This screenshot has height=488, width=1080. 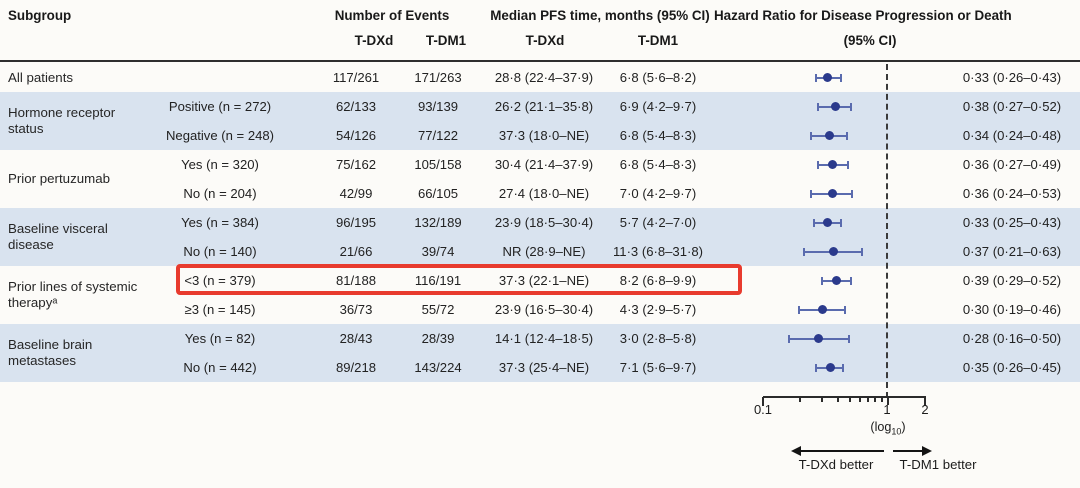 I want to click on cell-level: Negative (n = 248), so click(x=220, y=135).